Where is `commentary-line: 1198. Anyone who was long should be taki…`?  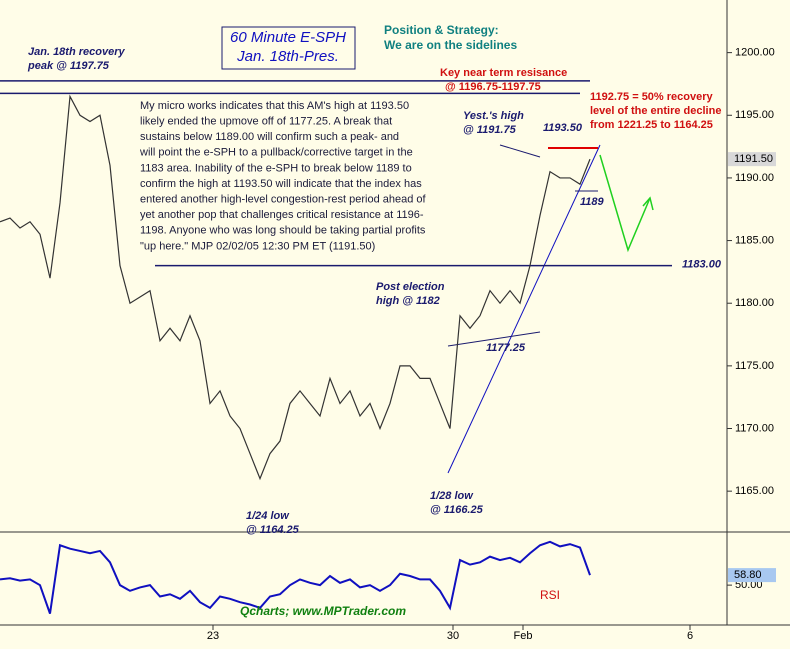
commentary-line: 1198. Anyone who was long should be taki… is located at coordinates (283, 231).